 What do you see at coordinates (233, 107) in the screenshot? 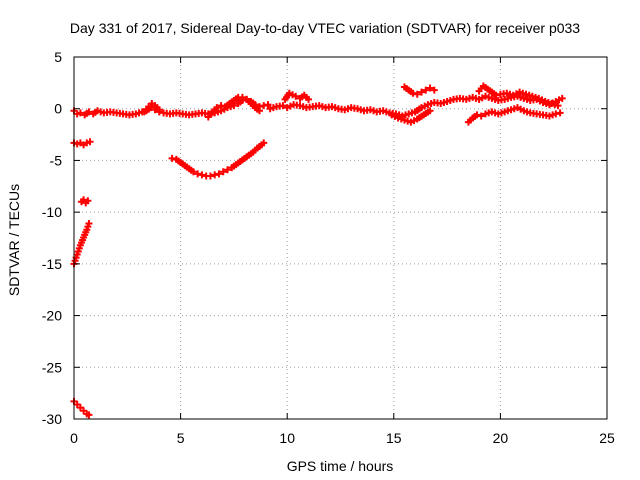
I see `segment-wave-6-9h` at bounding box center [233, 107].